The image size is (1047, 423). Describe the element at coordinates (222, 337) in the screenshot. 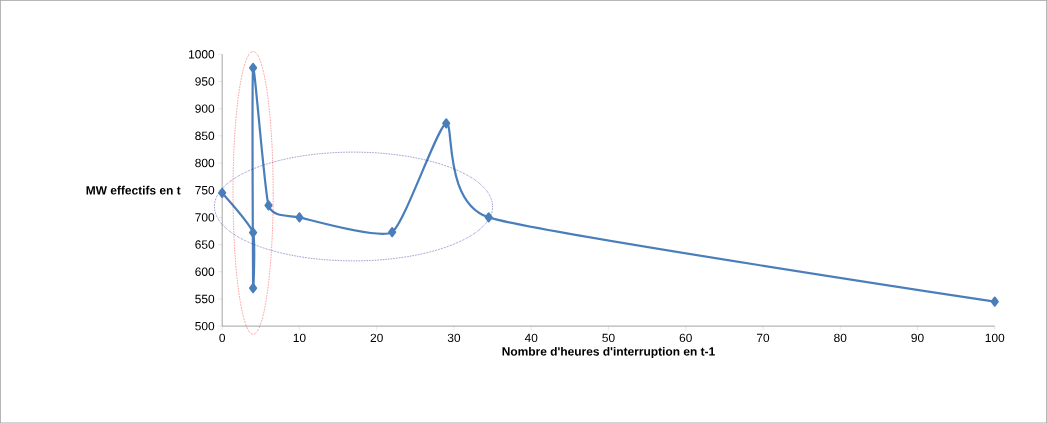

I see `x-tick-label: 0` at that location.